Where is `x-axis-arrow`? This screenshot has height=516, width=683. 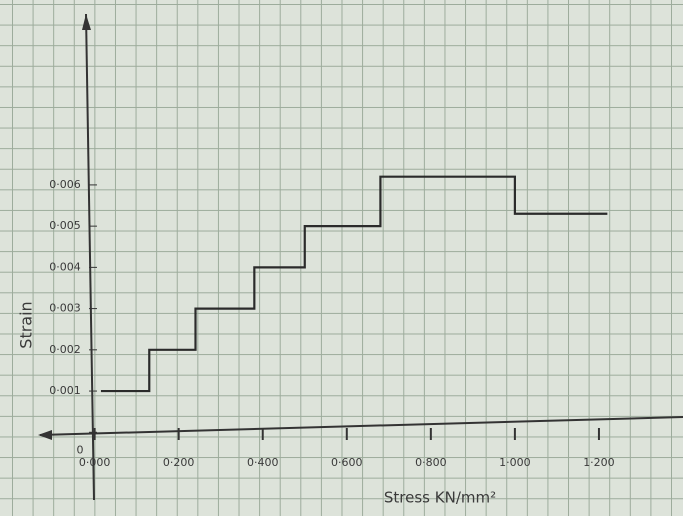
x-axis-arrow is located at coordinates (45, 435).